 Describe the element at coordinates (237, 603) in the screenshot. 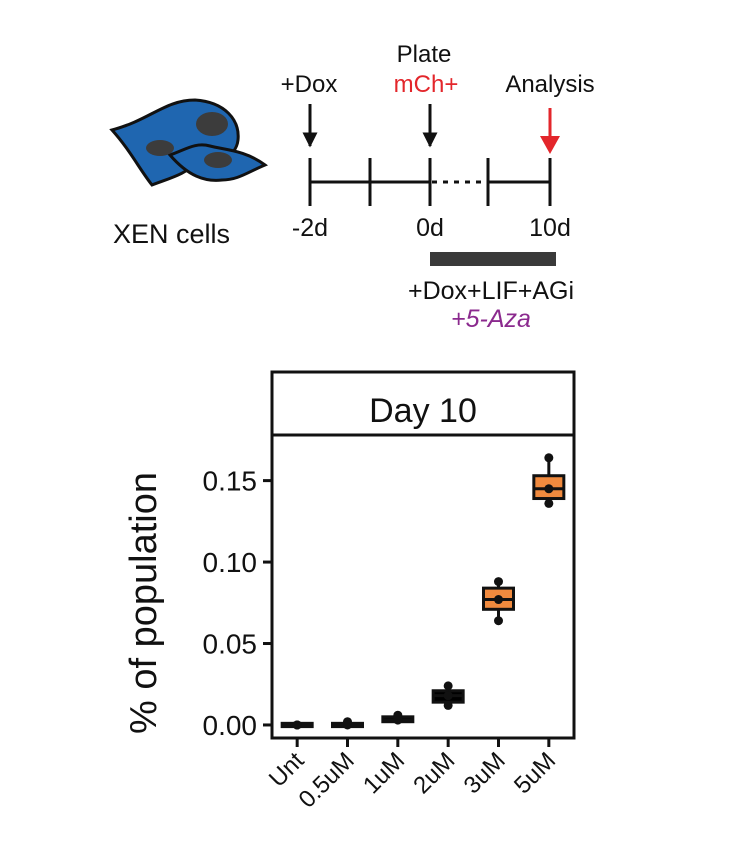

I see `y-axis: 0.00 0.05 0.10 0.15` at that location.